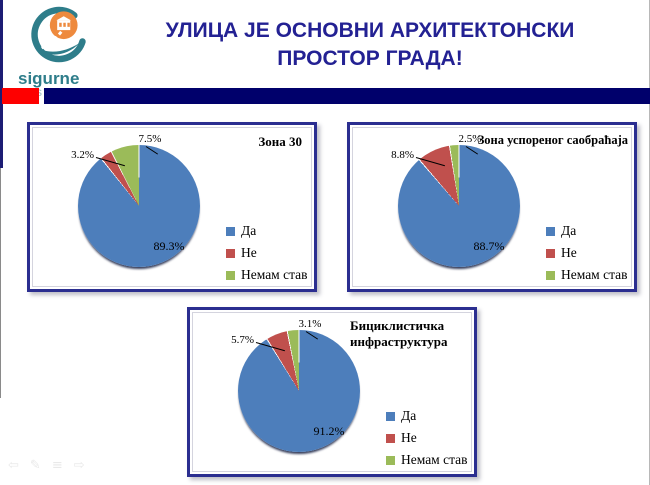 The width and height of the screenshot is (650, 485). Describe the element at coordinates (0, 283) in the screenshot. I see `left-edge-line` at that location.